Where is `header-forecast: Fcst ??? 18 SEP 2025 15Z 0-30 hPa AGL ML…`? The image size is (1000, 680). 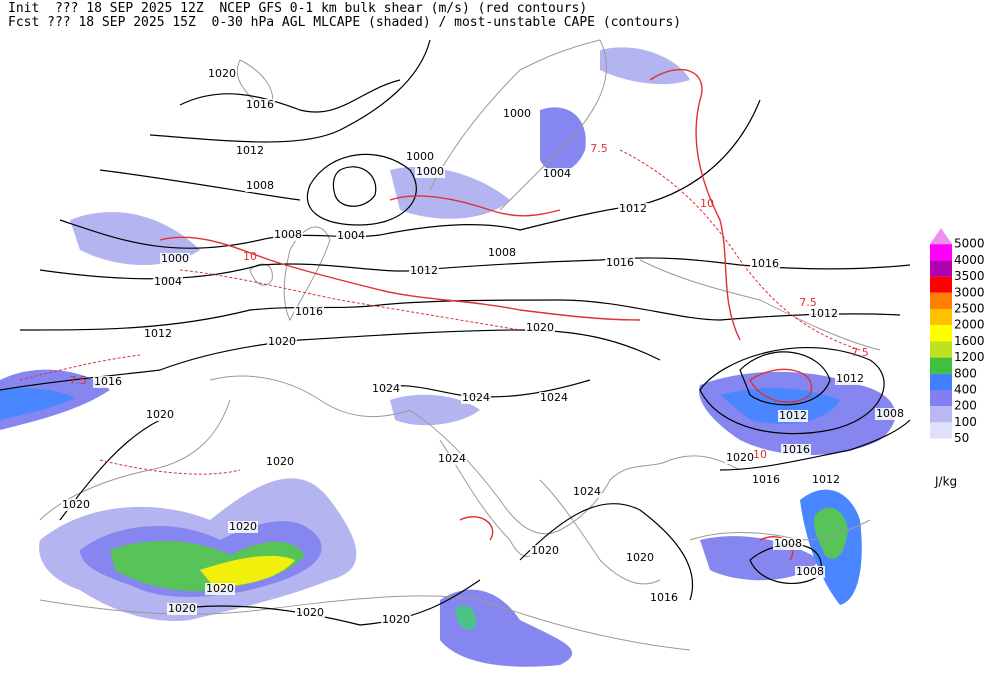
header-forecast: Fcst ??? 18 SEP 2025 15Z 0-30 hPa AGL ML… is located at coordinates (345, 22).